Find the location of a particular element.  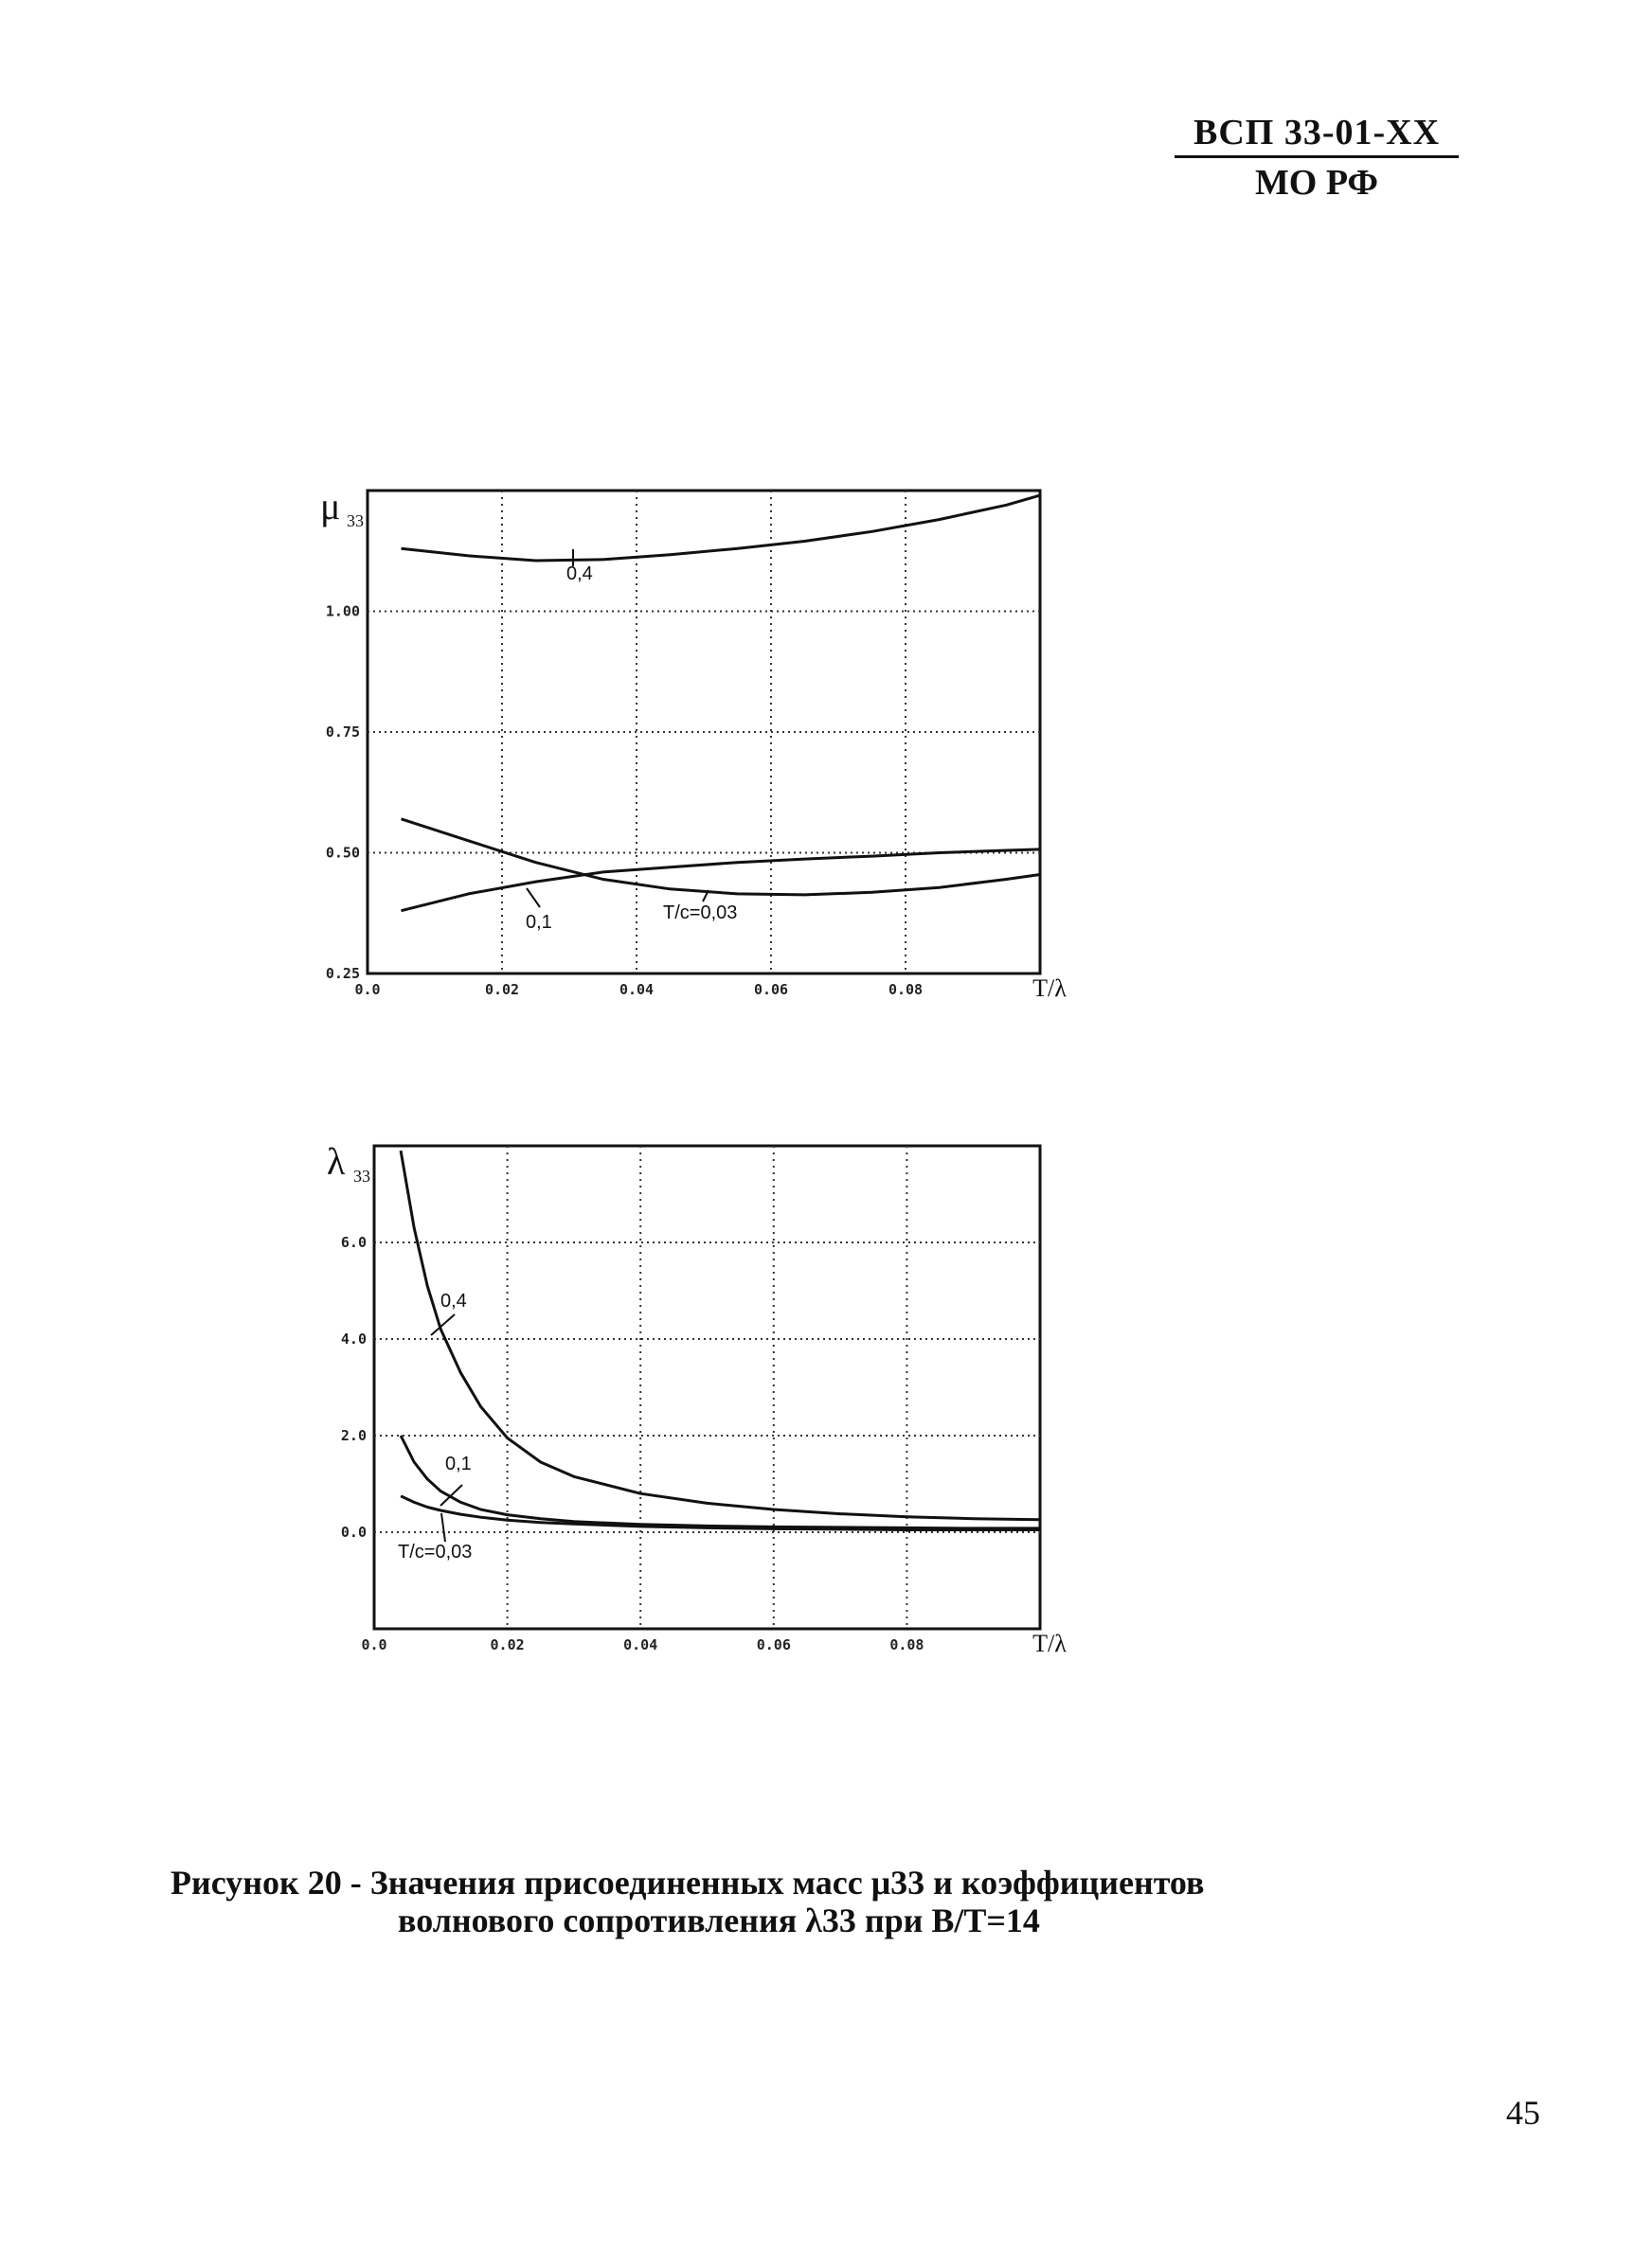

plot-frame is located at coordinates (707, 1387).